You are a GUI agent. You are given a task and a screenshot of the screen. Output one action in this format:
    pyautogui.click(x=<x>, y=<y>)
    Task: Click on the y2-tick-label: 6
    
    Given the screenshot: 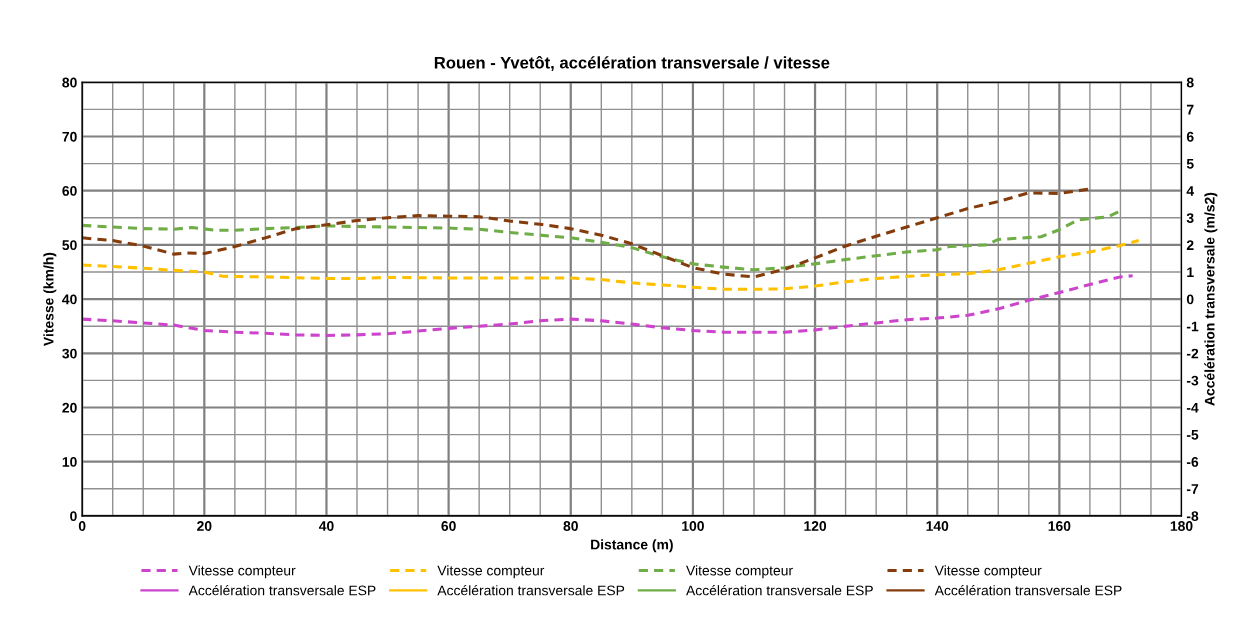 What is the action you would take?
    pyautogui.click(x=1190, y=136)
    